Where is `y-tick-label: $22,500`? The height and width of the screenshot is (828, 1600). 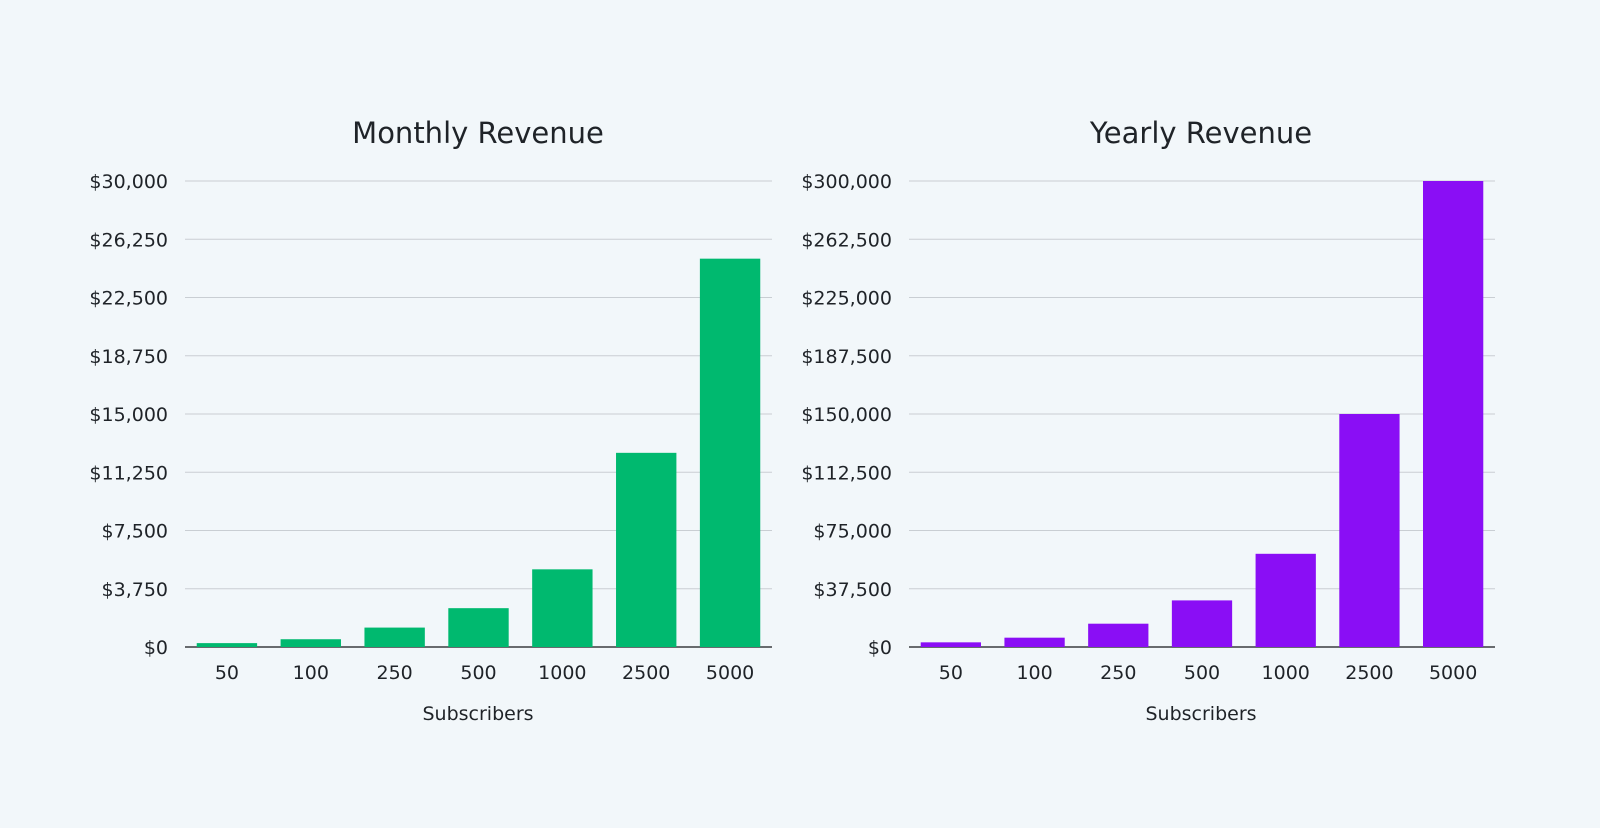 y-tick-label: $22,500 is located at coordinates (128, 299).